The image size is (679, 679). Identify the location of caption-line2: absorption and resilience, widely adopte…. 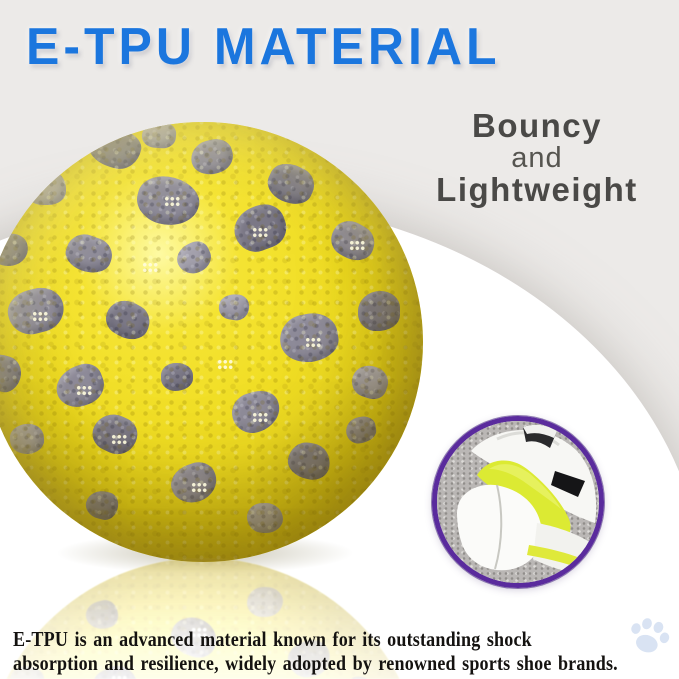
(315, 662).